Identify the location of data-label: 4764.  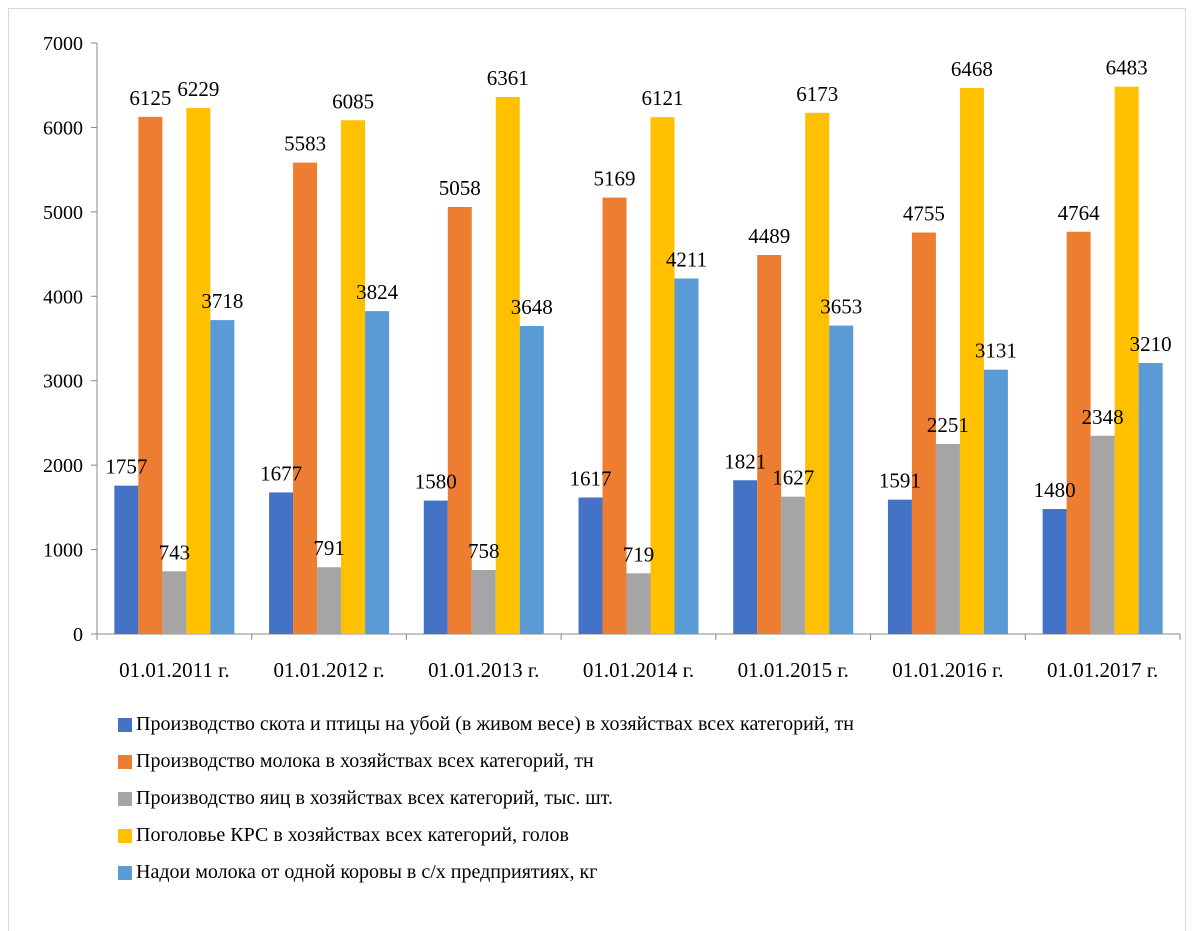
(1079, 213).